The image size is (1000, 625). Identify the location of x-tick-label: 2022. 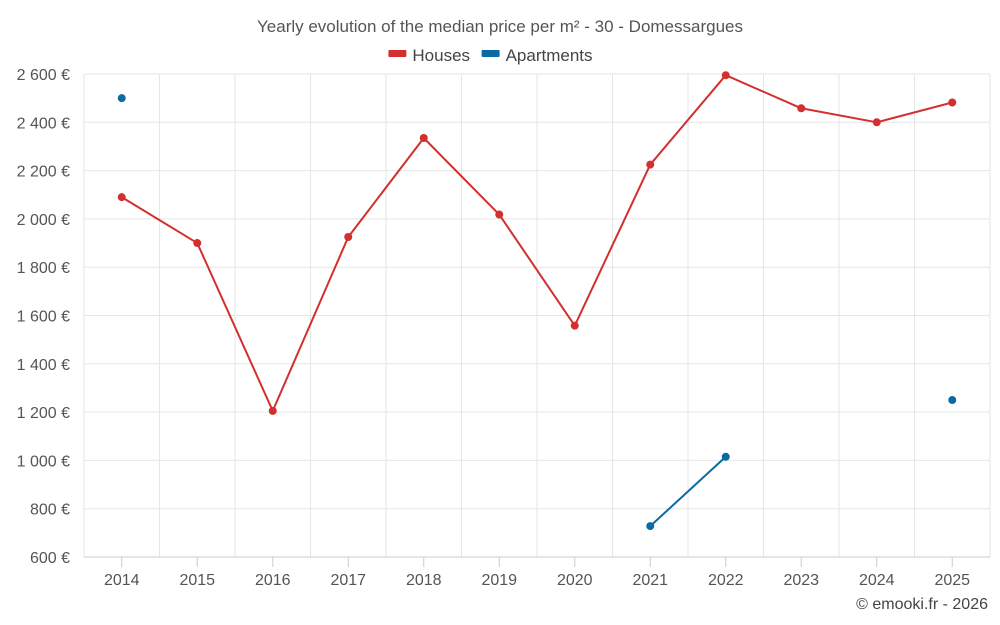
(726, 580).